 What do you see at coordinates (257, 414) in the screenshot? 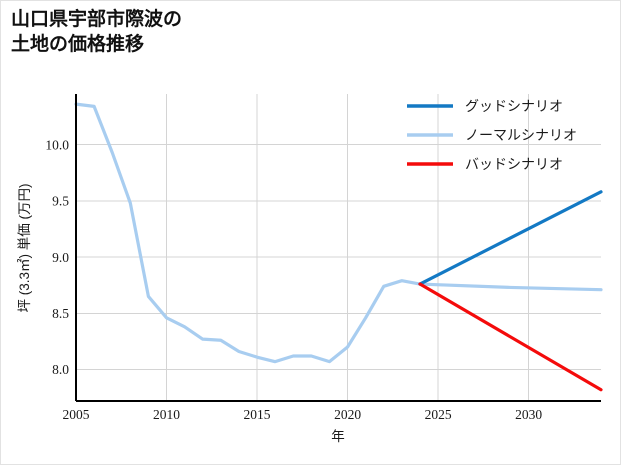
I see `x-tick-label: 2015` at bounding box center [257, 414].